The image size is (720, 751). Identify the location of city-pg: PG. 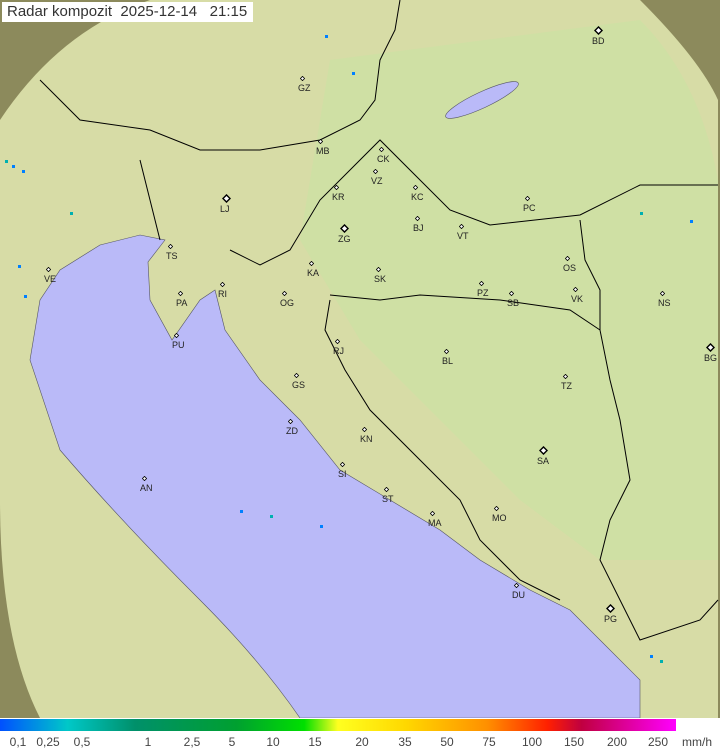
(610, 614).